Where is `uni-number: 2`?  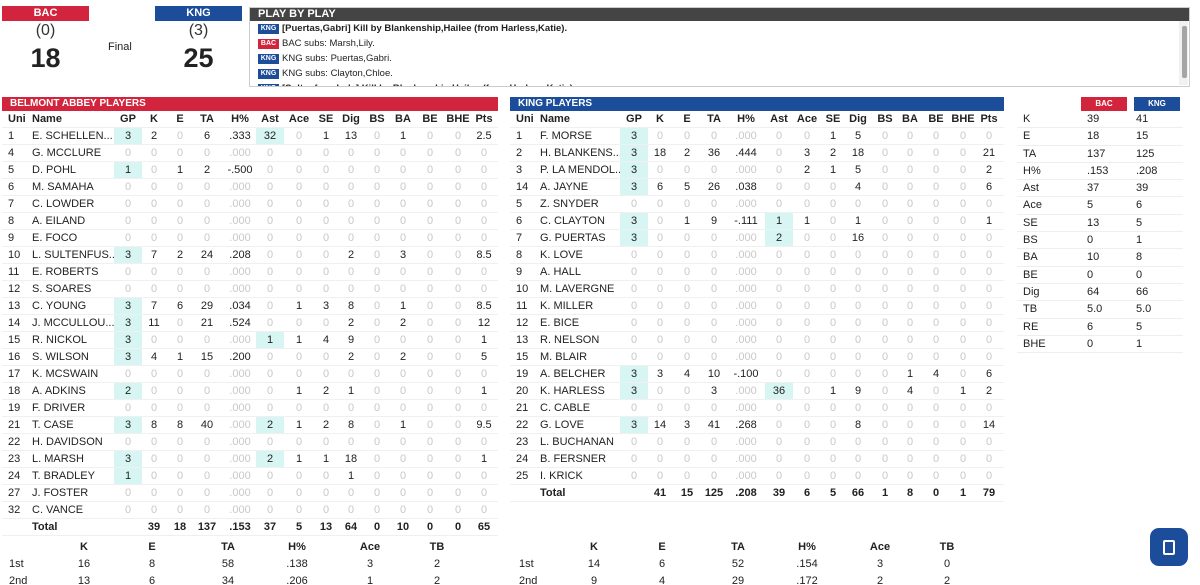
uni-number: 2 is located at coordinates (519, 153).